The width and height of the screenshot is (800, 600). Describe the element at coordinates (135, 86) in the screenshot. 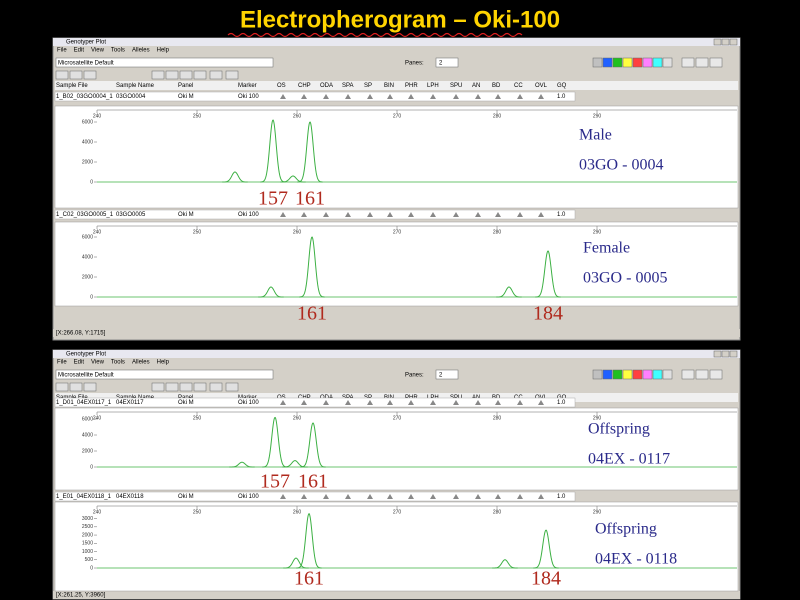

I see `column-header: Sample Name` at that location.